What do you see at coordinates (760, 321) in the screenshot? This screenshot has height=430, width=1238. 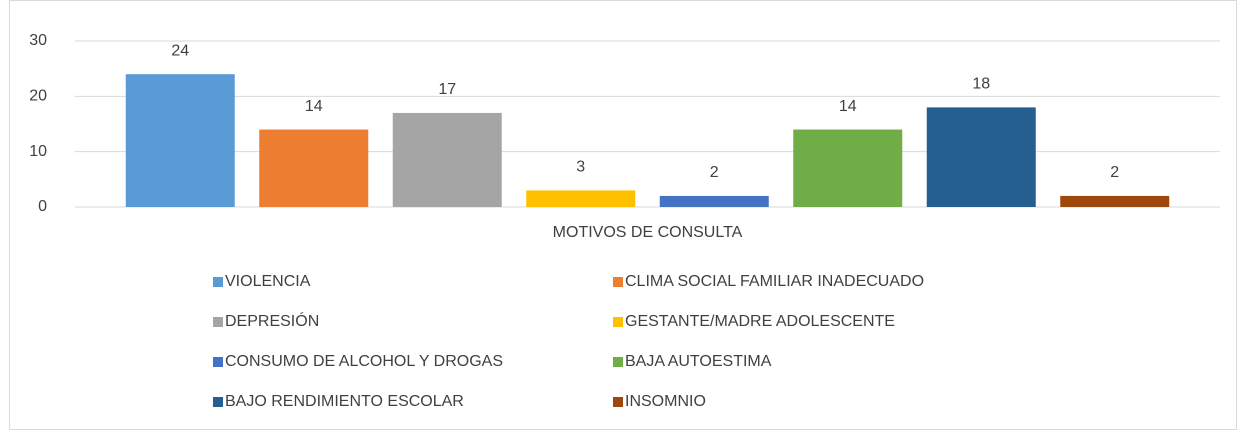 I see `legend-label: GESTANTE/MADRE ADOLESCENTE` at bounding box center [760, 321].